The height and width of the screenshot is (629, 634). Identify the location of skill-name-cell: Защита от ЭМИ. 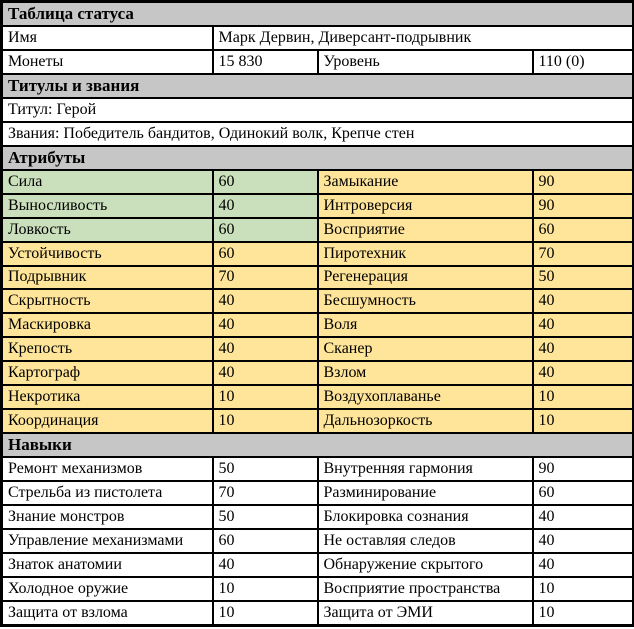
(425, 613).